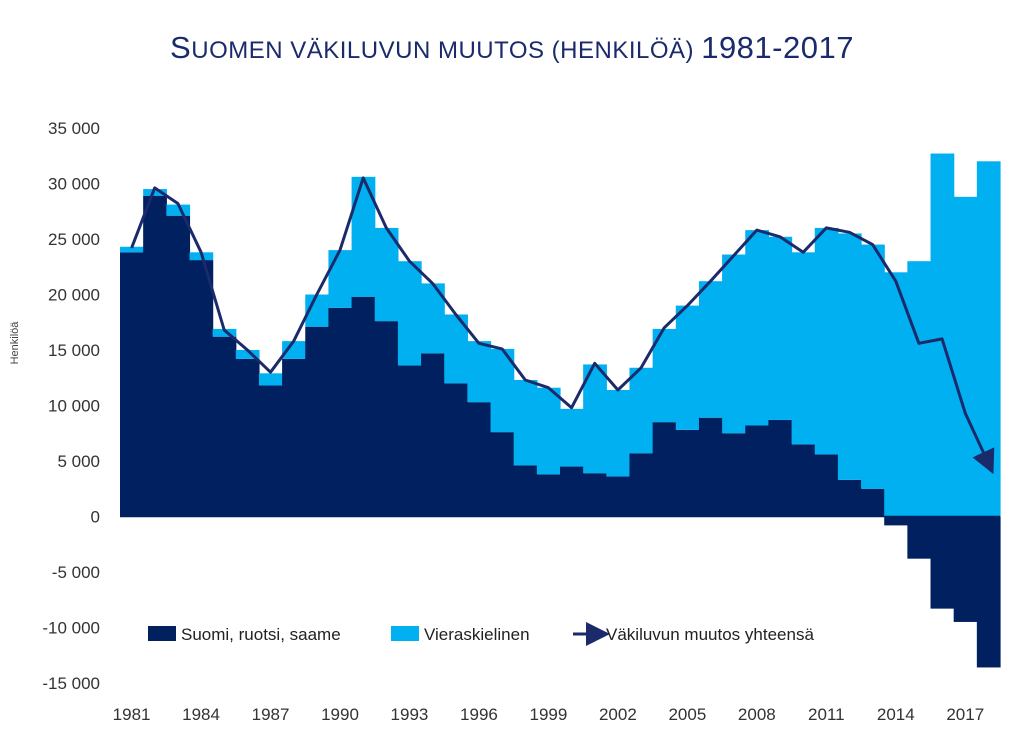  Describe the element at coordinates (74, 406) in the screenshot. I see `y-tick-label: 10 000` at that location.